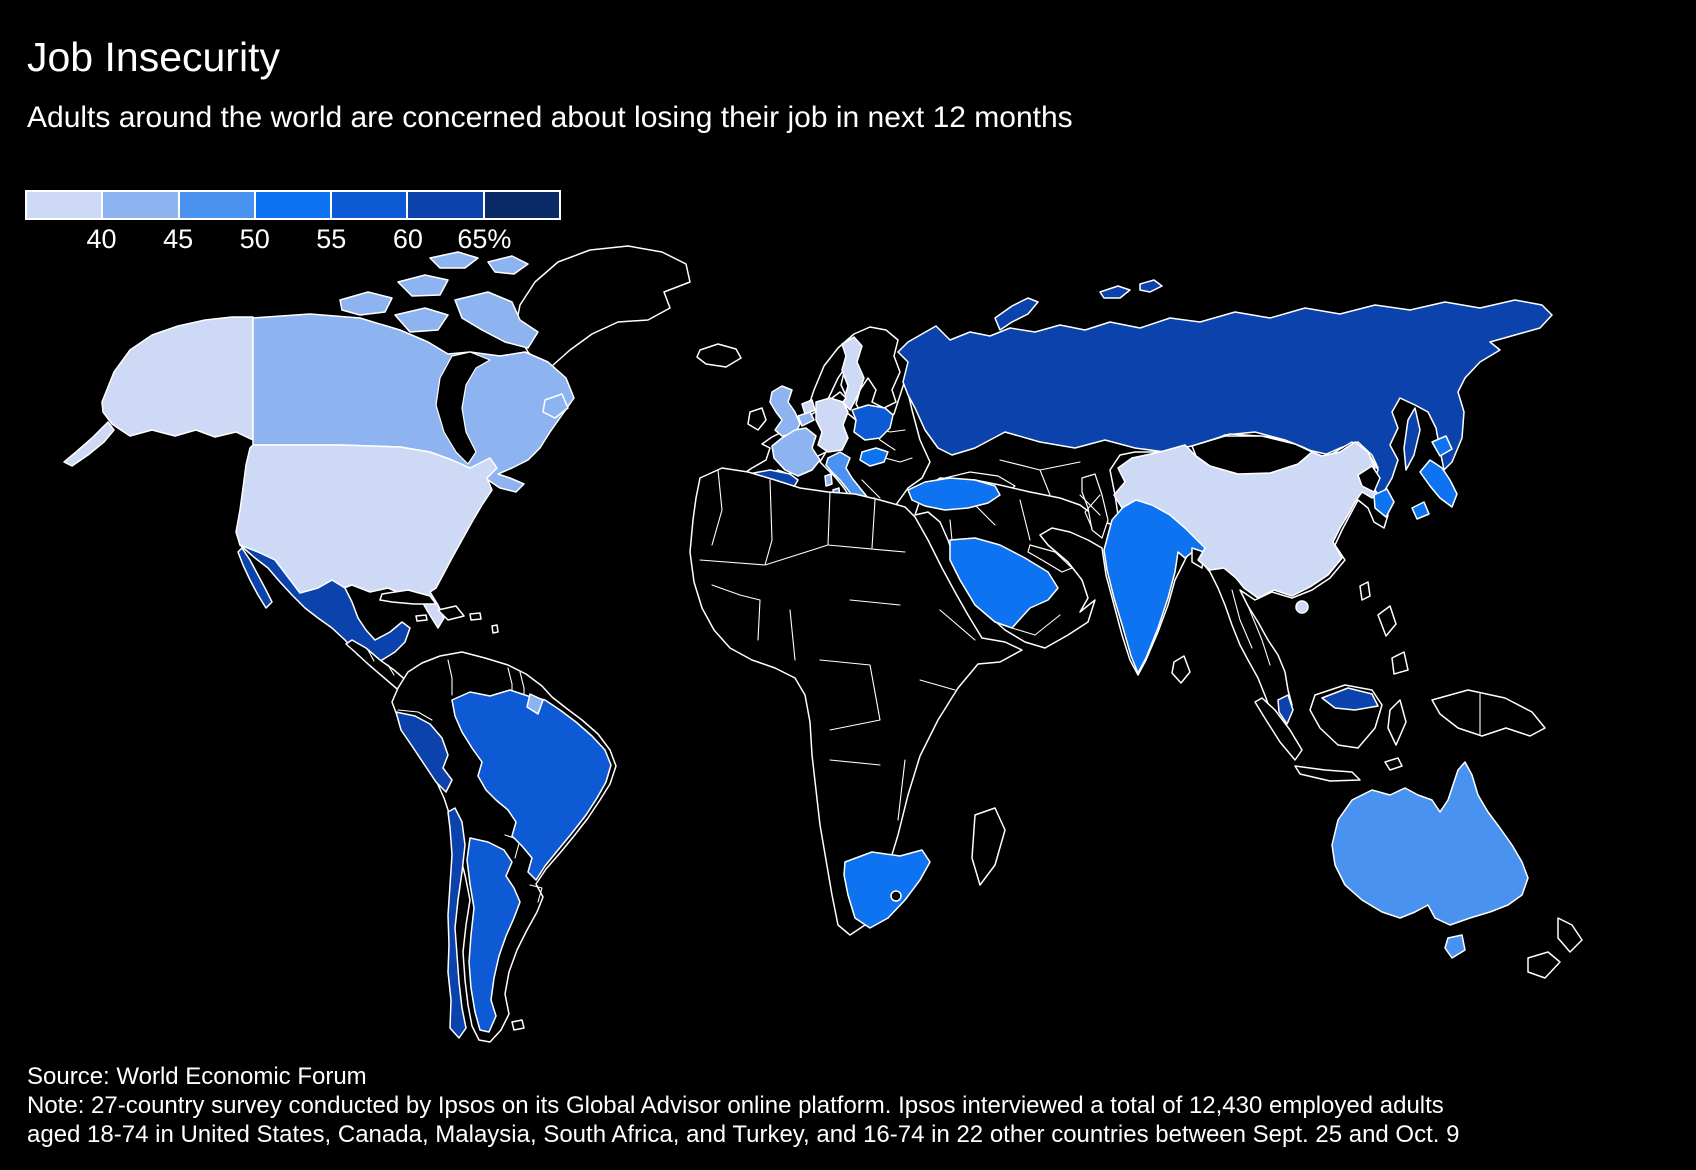  Describe the element at coordinates (518, 1025) in the screenshot. I see `island-falklands` at that location.